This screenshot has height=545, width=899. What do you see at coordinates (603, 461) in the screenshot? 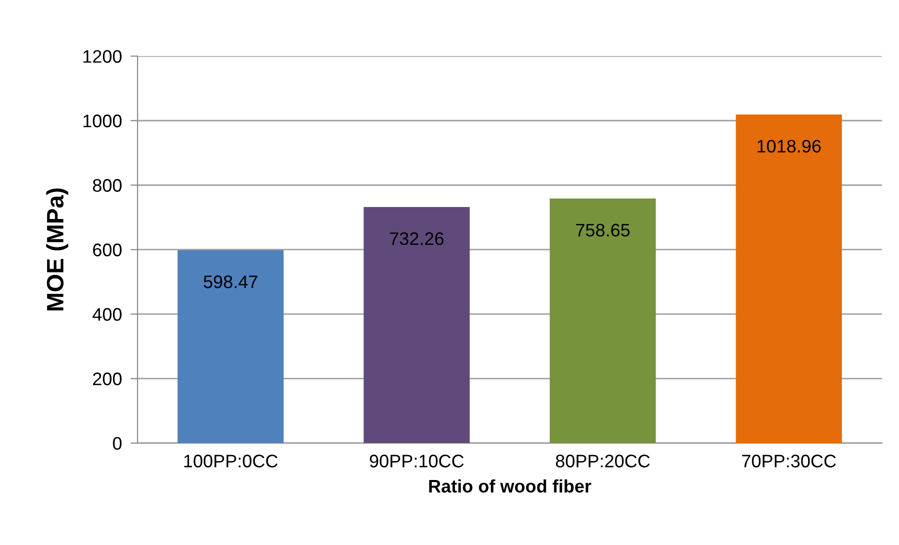
I see `x-tick-label: 80PP:20CC` at bounding box center [603, 461].